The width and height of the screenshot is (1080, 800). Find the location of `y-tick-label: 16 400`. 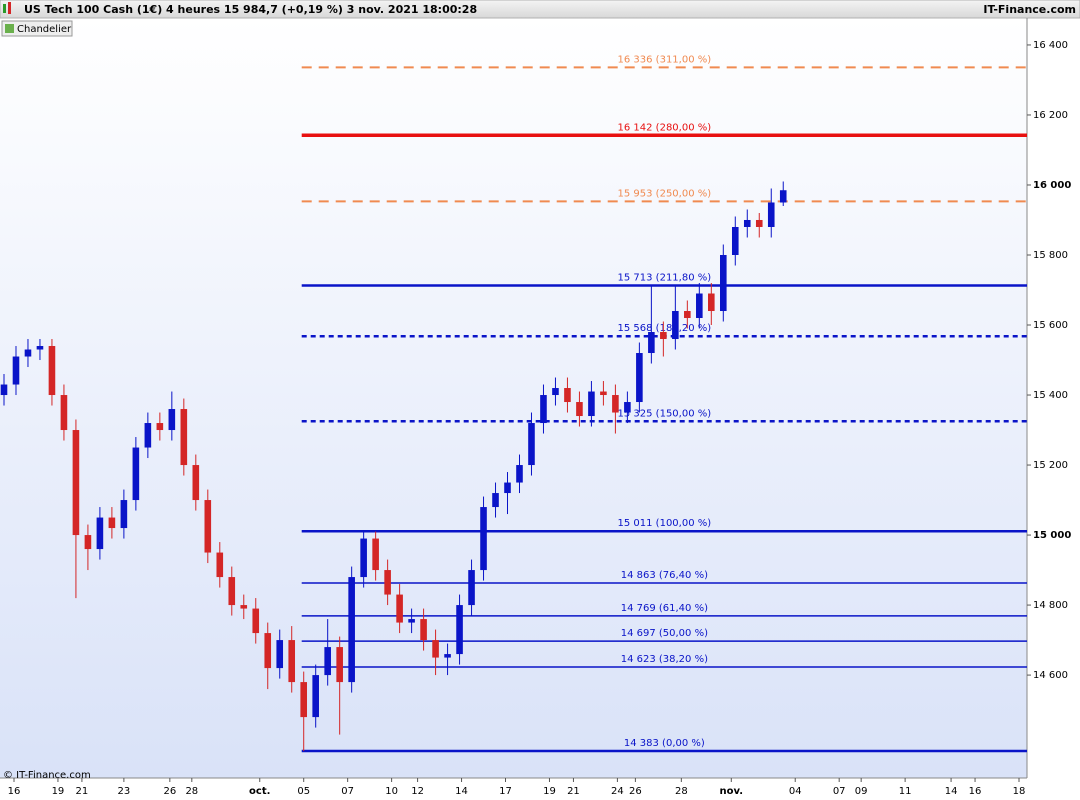

y-tick-label: 16 400 is located at coordinates (1050, 45).